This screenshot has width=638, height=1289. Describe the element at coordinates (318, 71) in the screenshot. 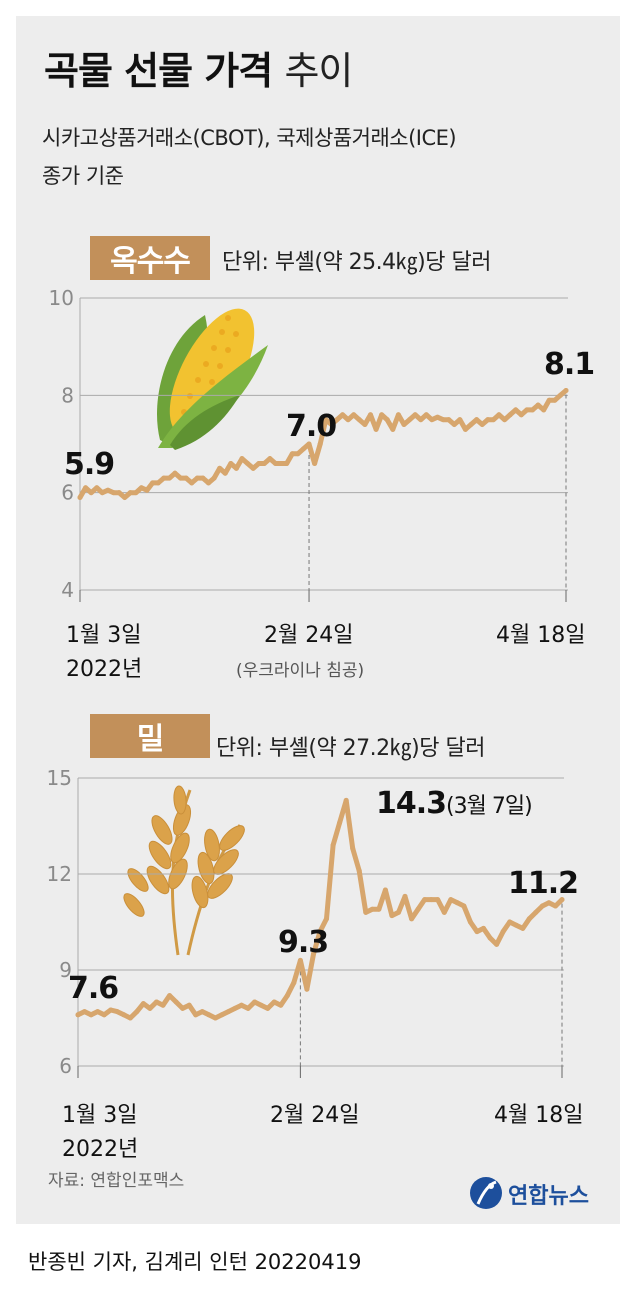

I see `chart-title-light: 추이` at that location.